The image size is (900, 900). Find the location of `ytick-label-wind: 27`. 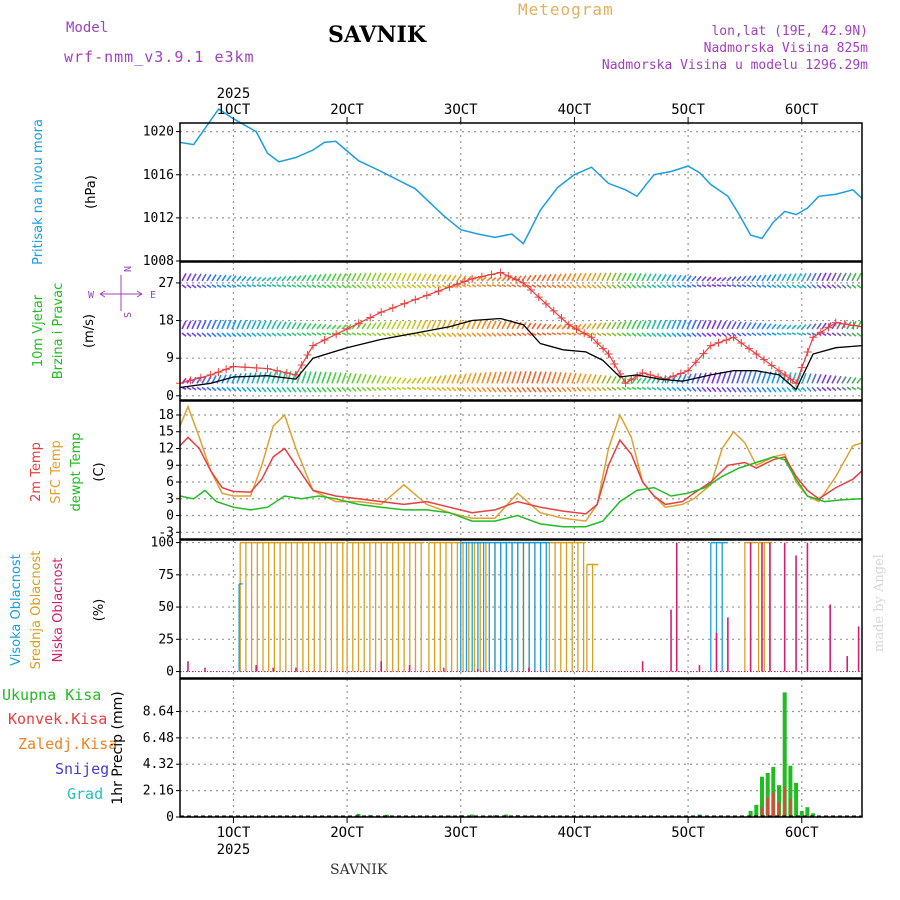

ytick-label-wind: 27 is located at coordinates (166, 283).